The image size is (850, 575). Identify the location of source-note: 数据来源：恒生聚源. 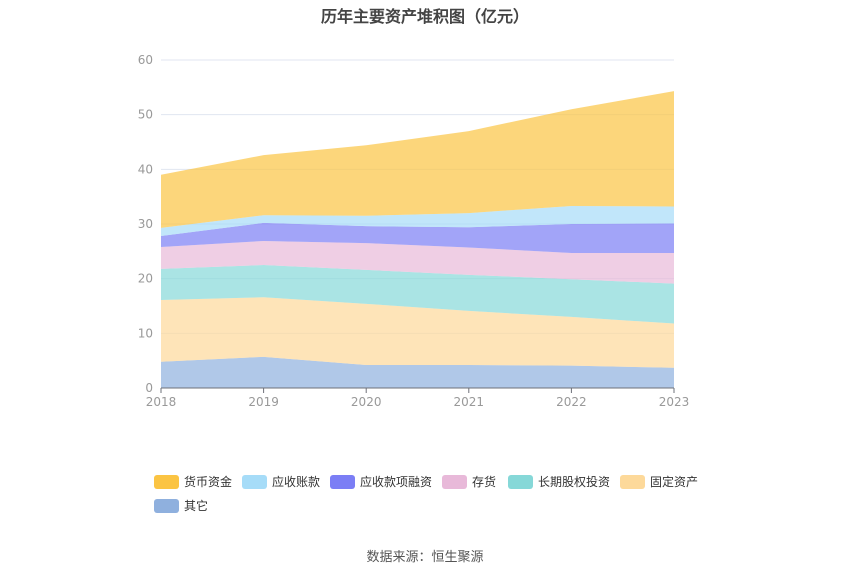
(425, 557).